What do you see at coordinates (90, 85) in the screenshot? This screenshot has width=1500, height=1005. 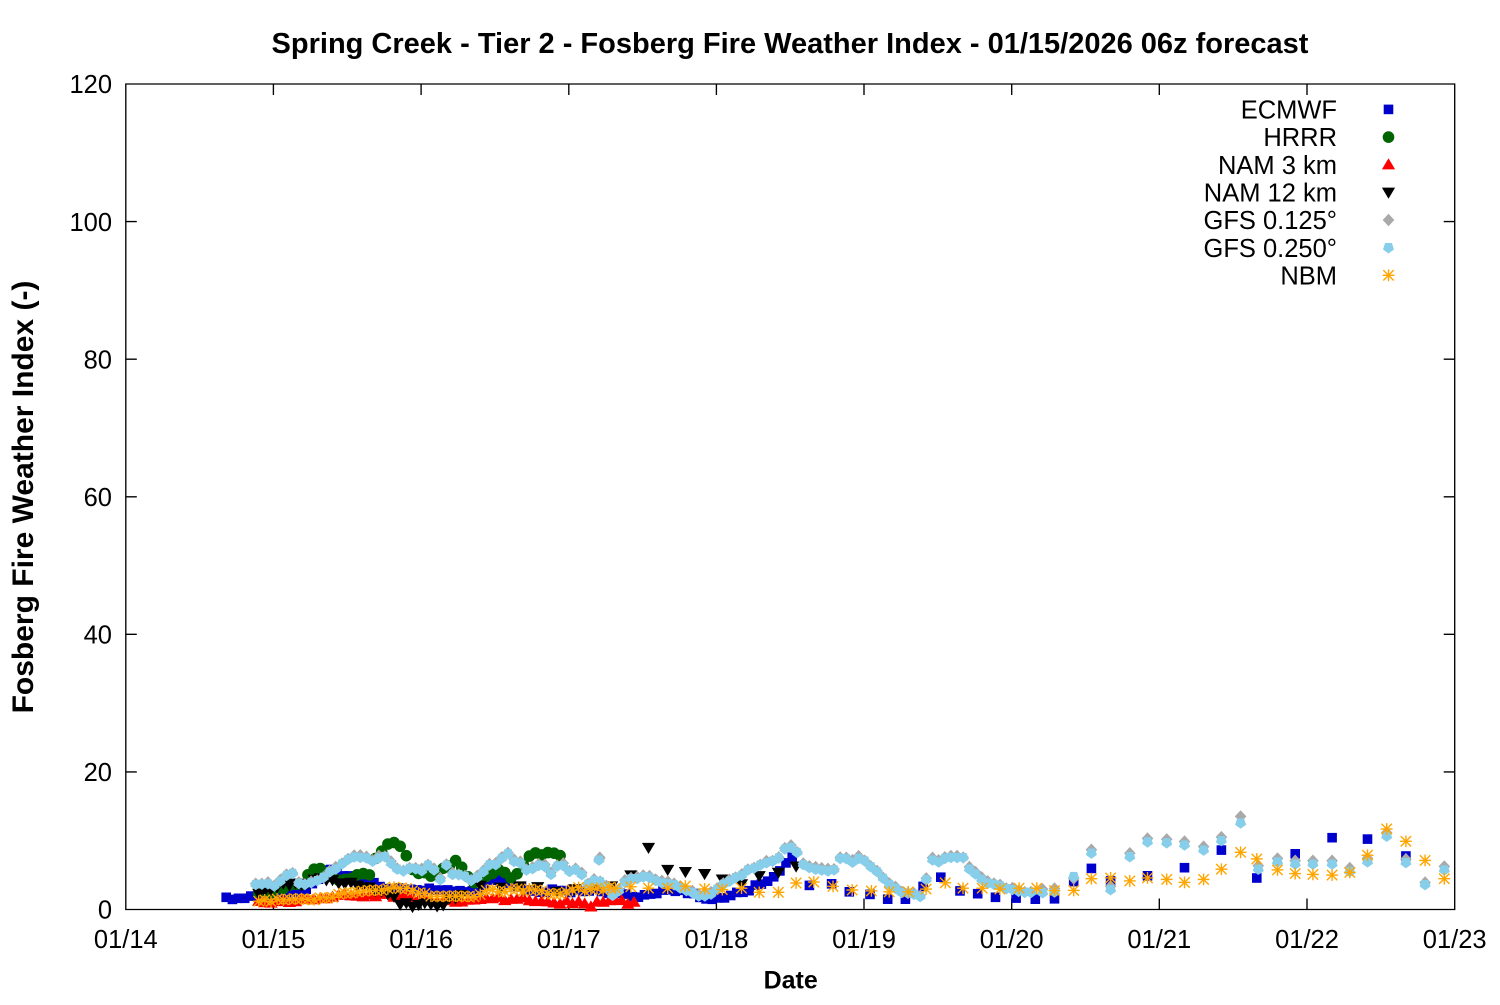 I see `svg-text: 120` at bounding box center [90, 85].